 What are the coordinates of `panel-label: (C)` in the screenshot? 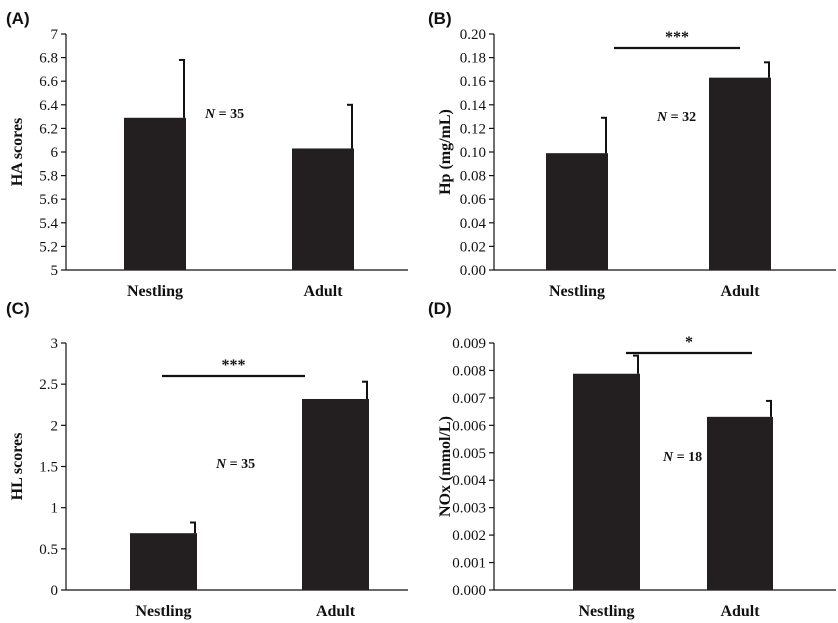 It's located at (18, 308).